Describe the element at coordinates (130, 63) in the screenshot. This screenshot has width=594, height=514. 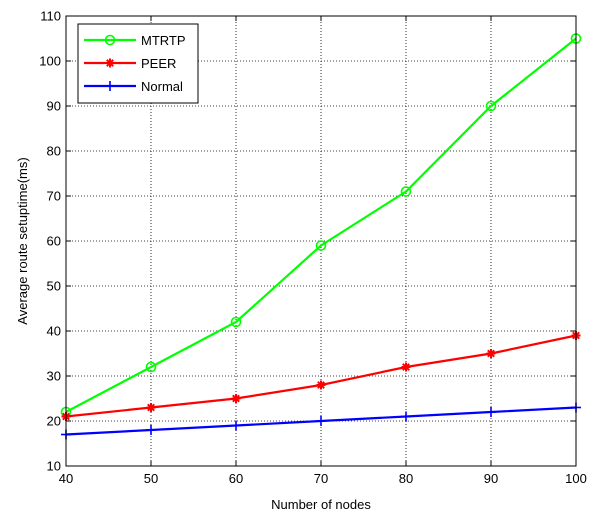
I see `legend-item-peer: PEER` at that location.